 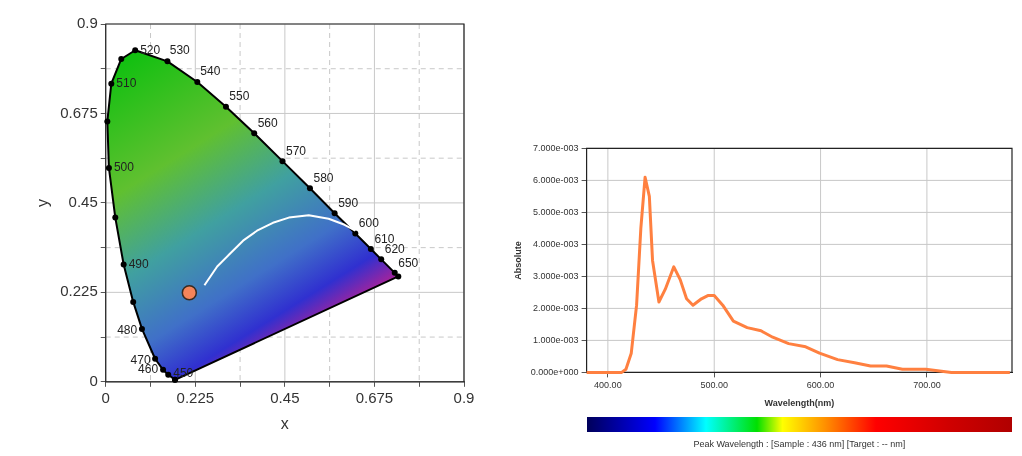 I want to click on y-tick-label: 5.000e-003, so click(x=556, y=211).